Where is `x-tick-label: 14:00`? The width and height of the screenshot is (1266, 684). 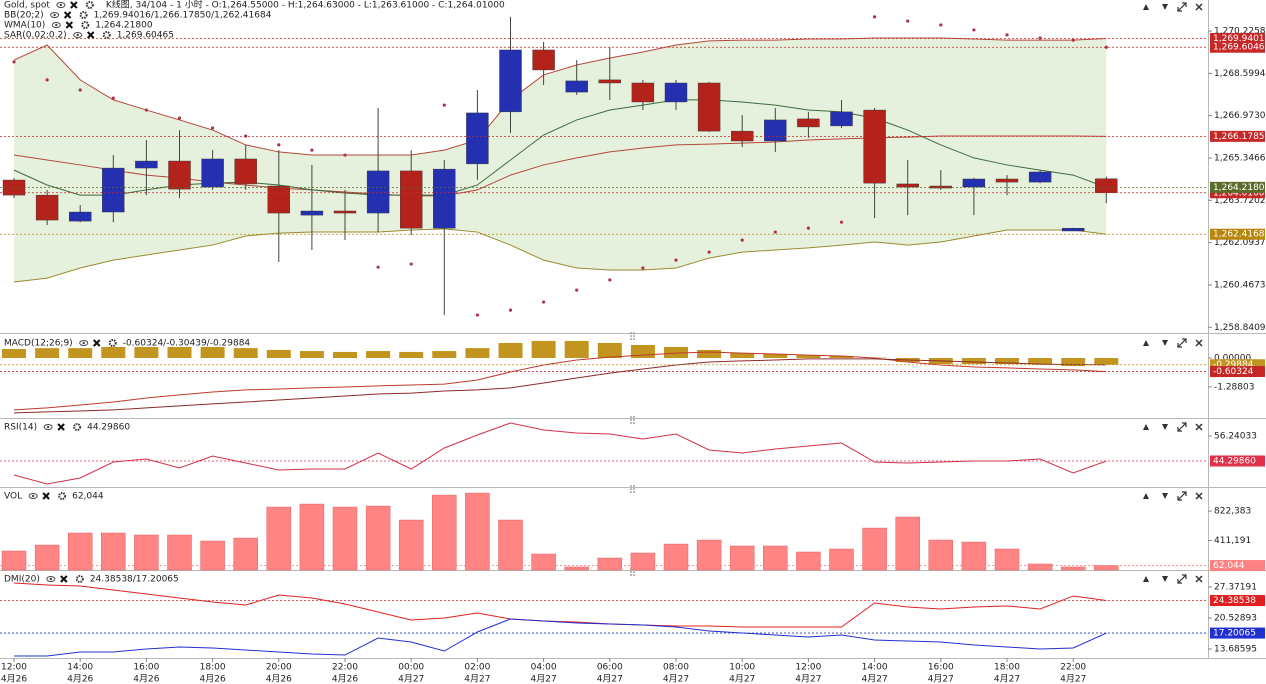
x-tick-label: 14:00 is located at coordinates (875, 668).